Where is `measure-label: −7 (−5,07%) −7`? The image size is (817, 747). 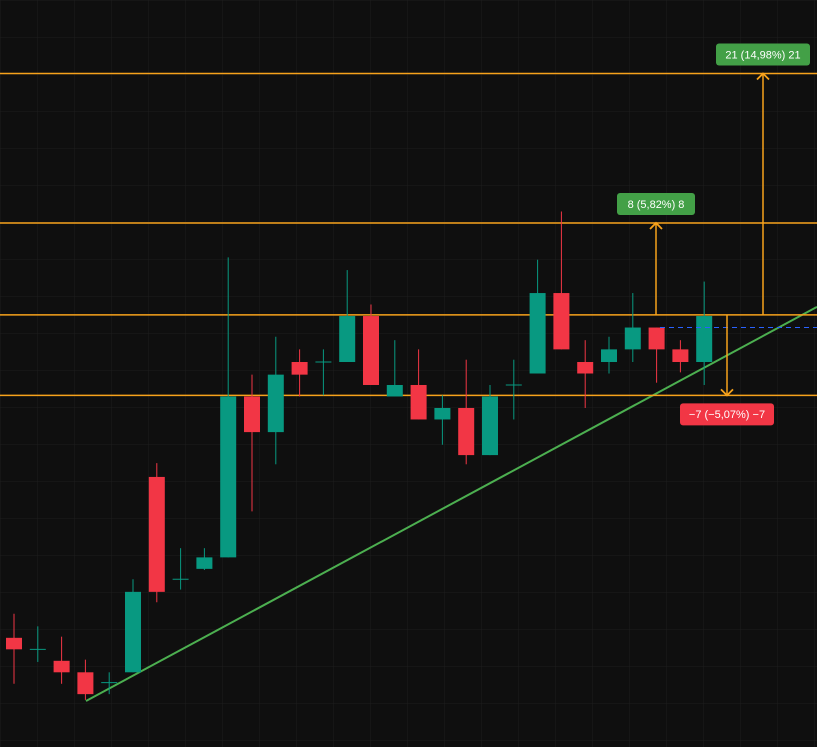
measure-label: −7 (−5,07%) −7 is located at coordinates (727, 414).